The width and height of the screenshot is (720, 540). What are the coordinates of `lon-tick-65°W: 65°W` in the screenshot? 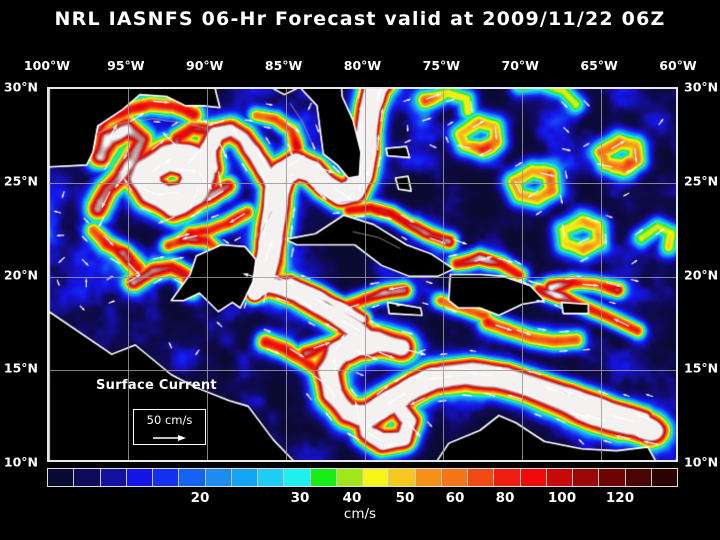 It's located at (599, 65).